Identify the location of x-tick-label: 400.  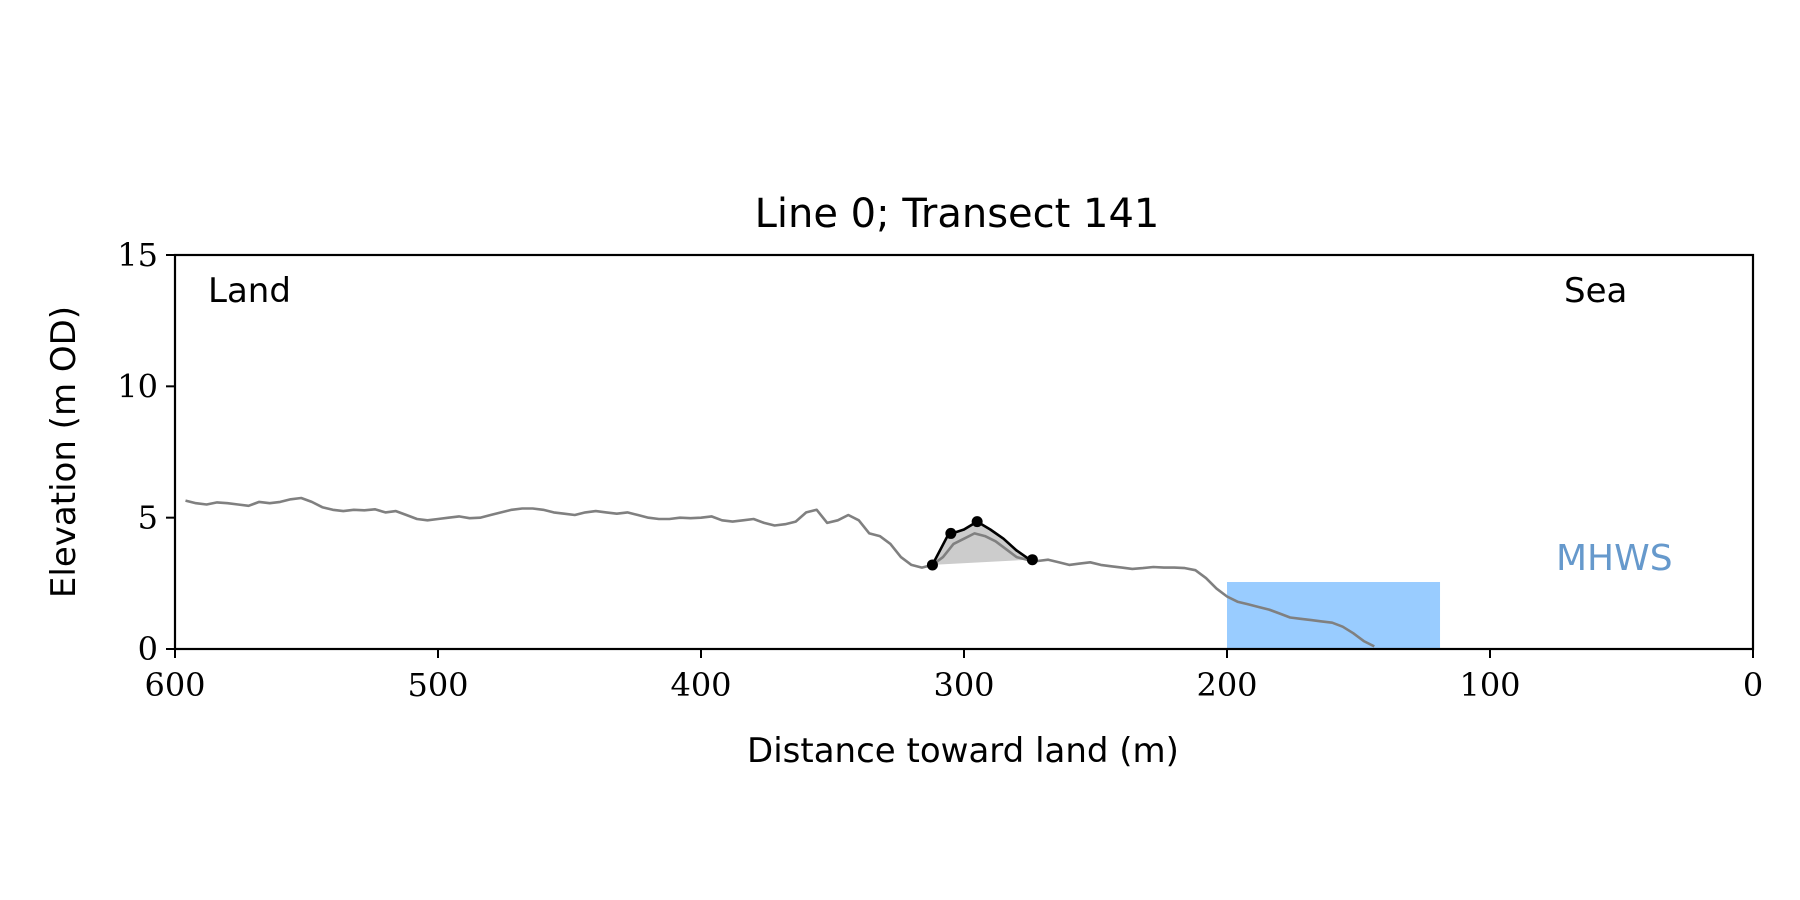
(700, 685).